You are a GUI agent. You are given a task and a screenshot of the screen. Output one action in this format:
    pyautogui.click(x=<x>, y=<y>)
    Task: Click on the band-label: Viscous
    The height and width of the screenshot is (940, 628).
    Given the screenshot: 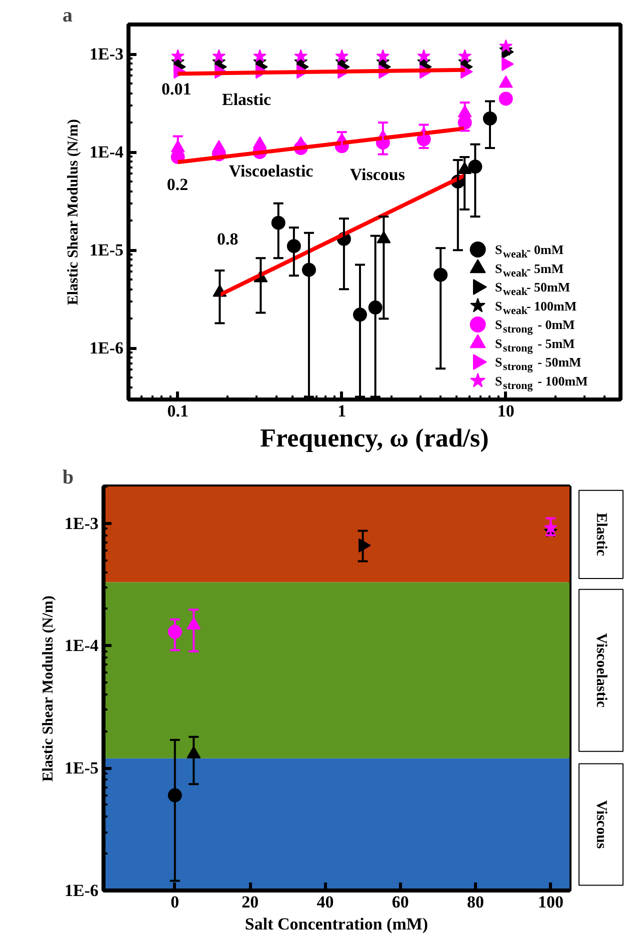 What is the action you would take?
    pyautogui.click(x=601, y=824)
    